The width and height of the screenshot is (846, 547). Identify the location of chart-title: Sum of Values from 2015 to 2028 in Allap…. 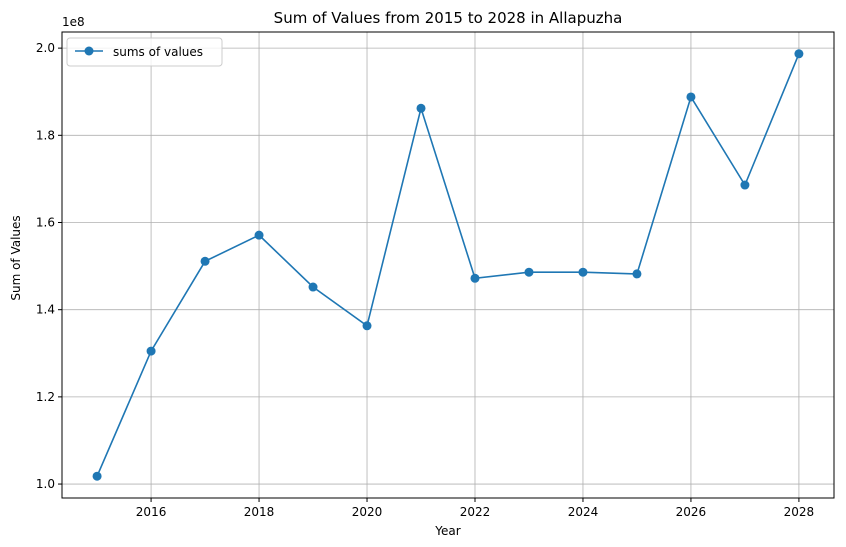
(448, 18).